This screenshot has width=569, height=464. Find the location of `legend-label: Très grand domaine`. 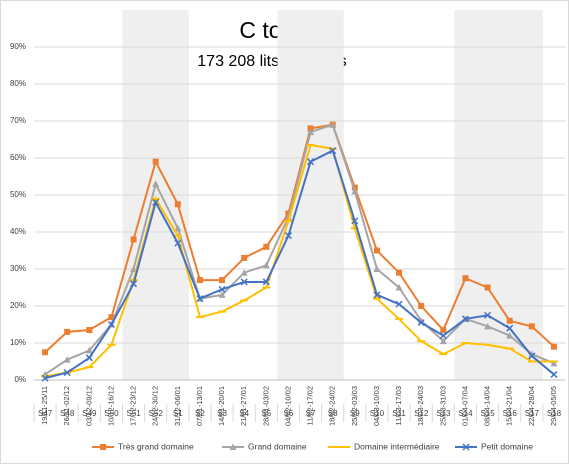

legend-label: Très grand domaine is located at coordinates (156, 446).